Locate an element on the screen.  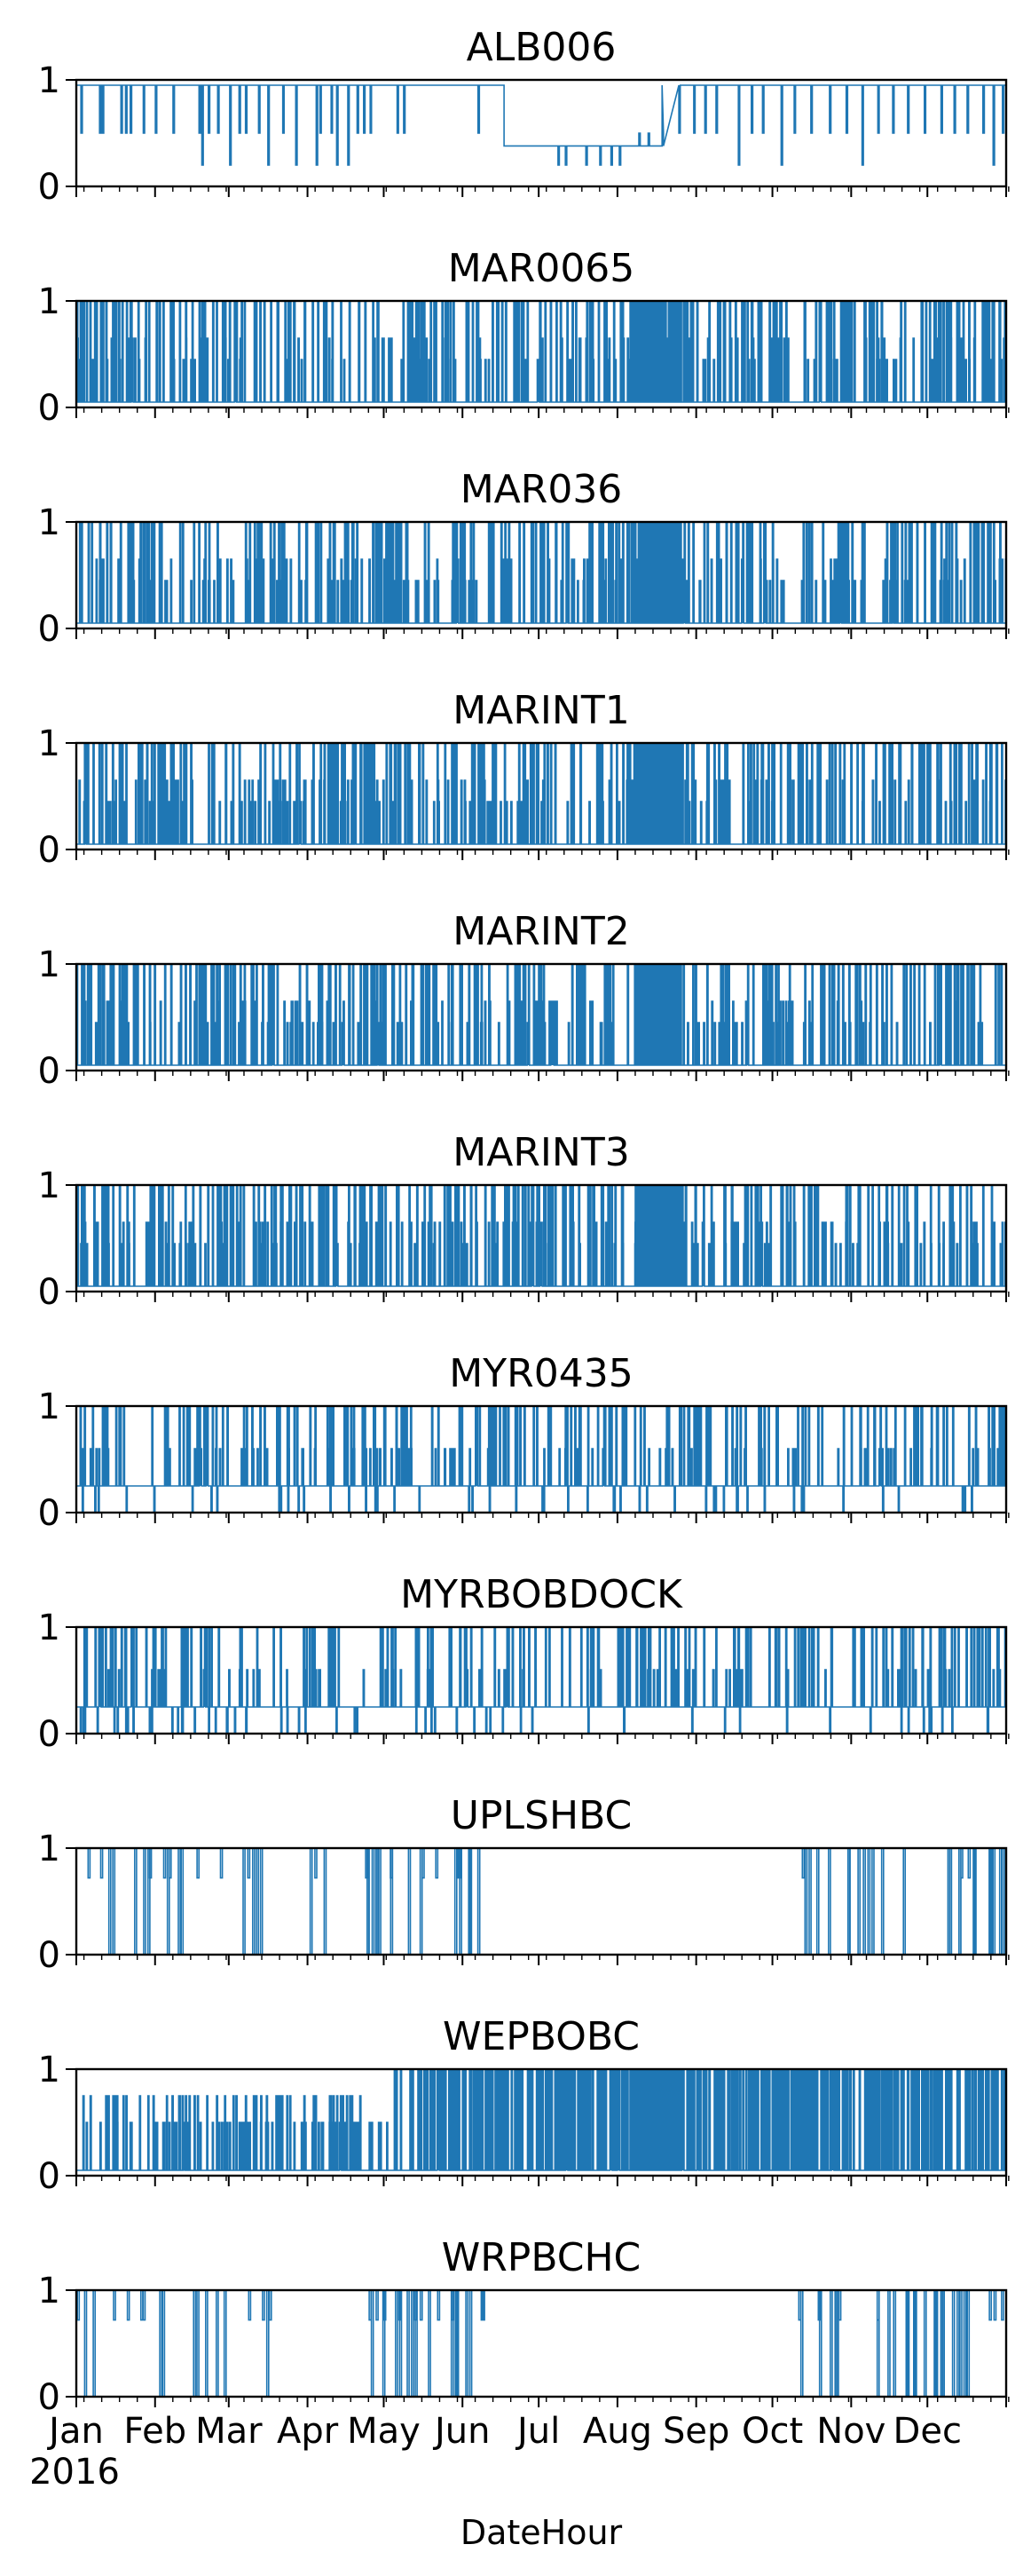
x-tick-label: May is located at coordinates (384, 2431).